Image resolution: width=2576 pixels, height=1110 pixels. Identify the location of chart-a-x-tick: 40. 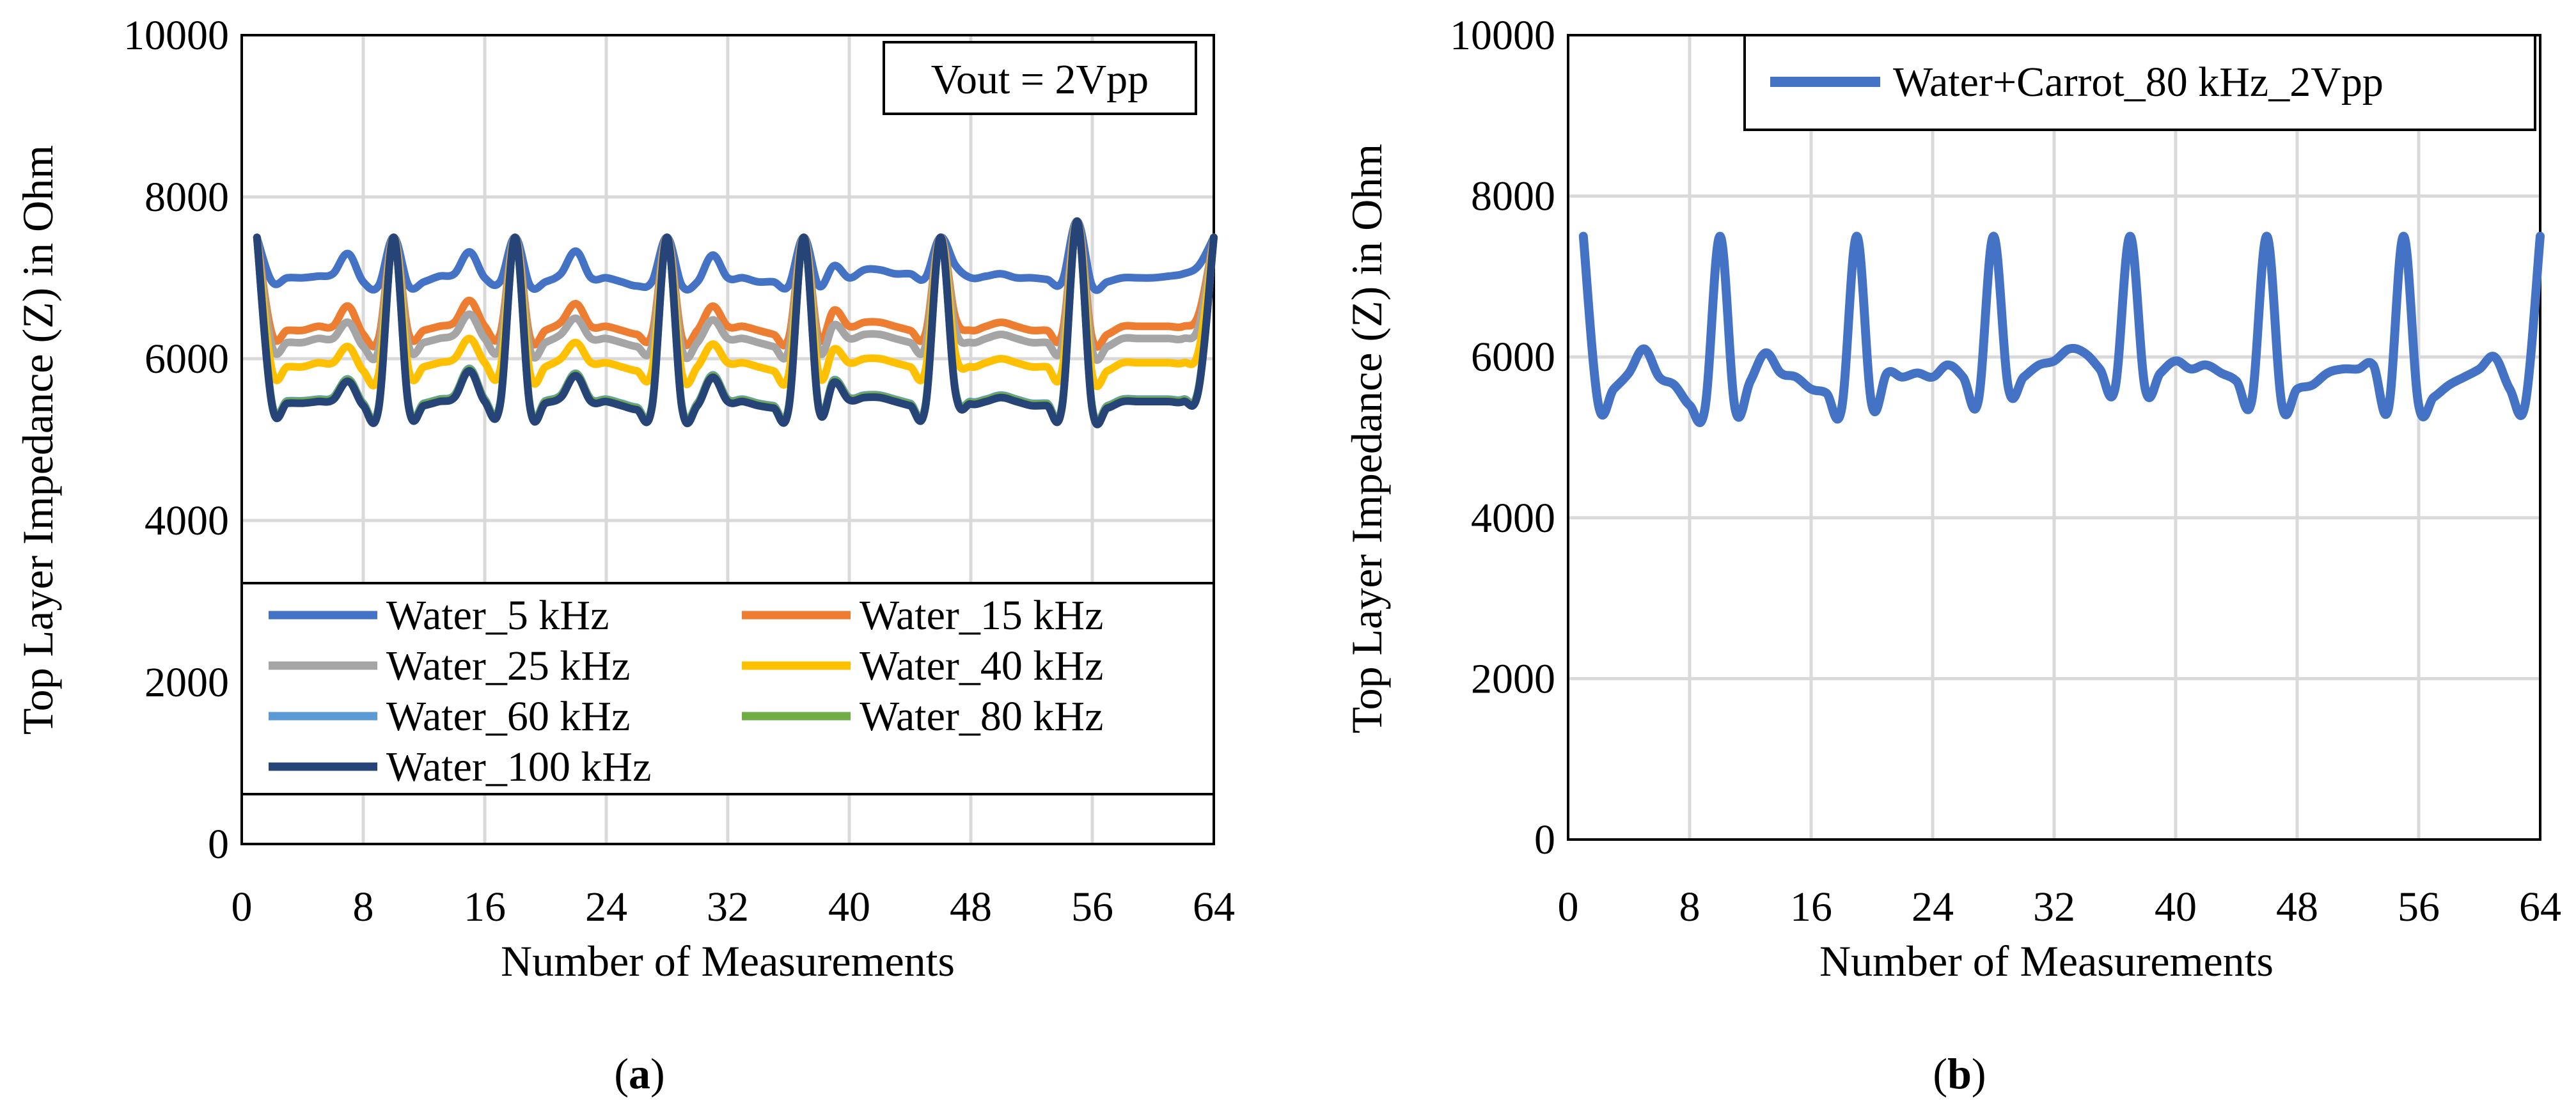
(849, 907).